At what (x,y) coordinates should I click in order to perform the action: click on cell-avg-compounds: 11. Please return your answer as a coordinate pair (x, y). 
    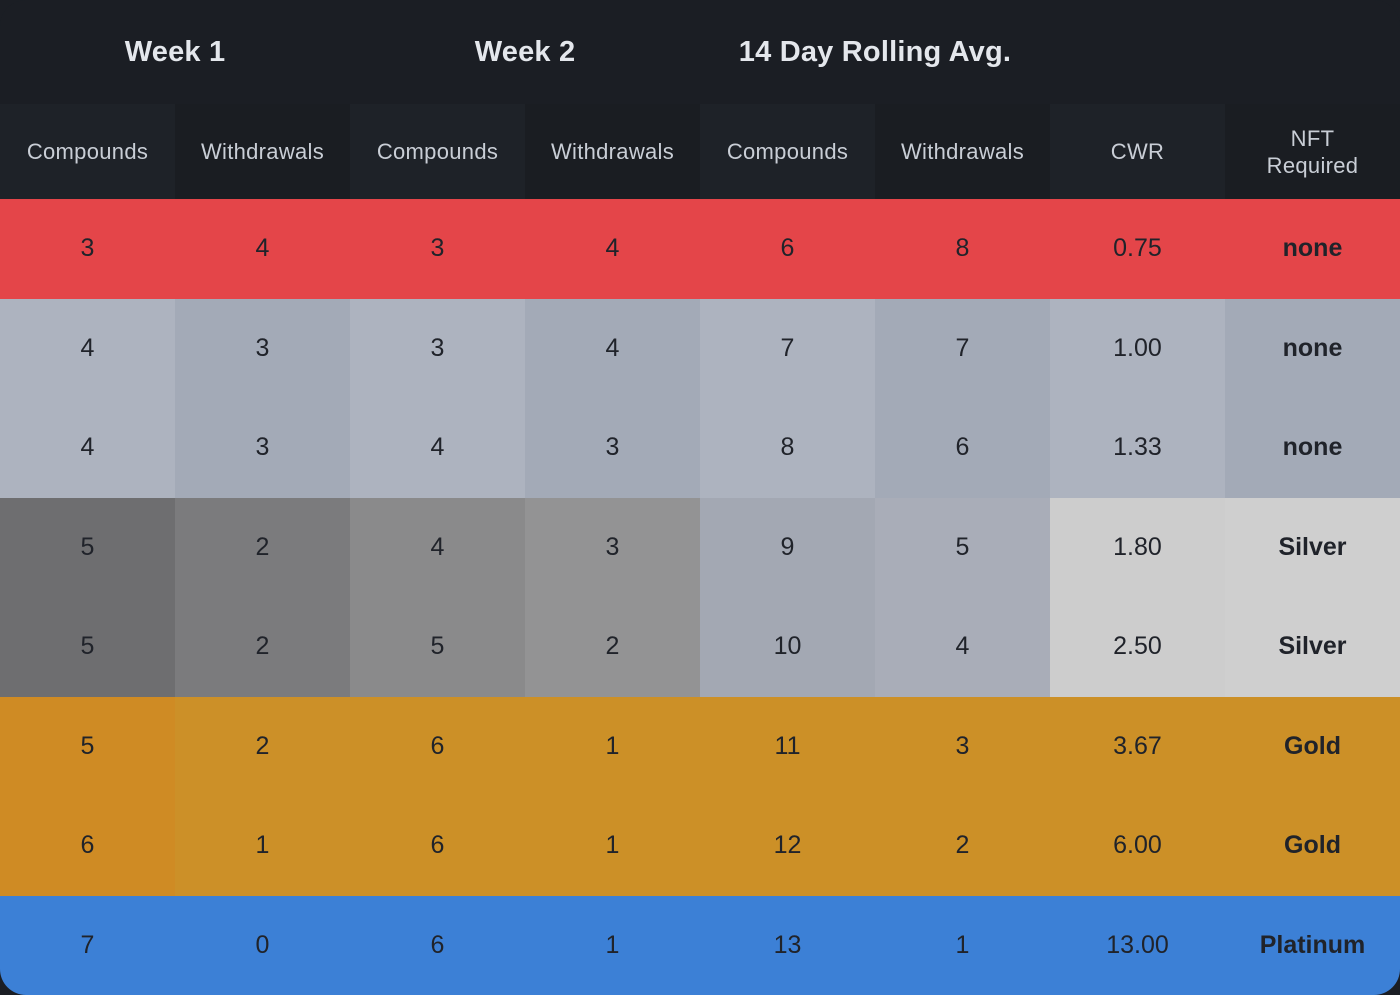
    Looking at the image, I should click on (787, 746).